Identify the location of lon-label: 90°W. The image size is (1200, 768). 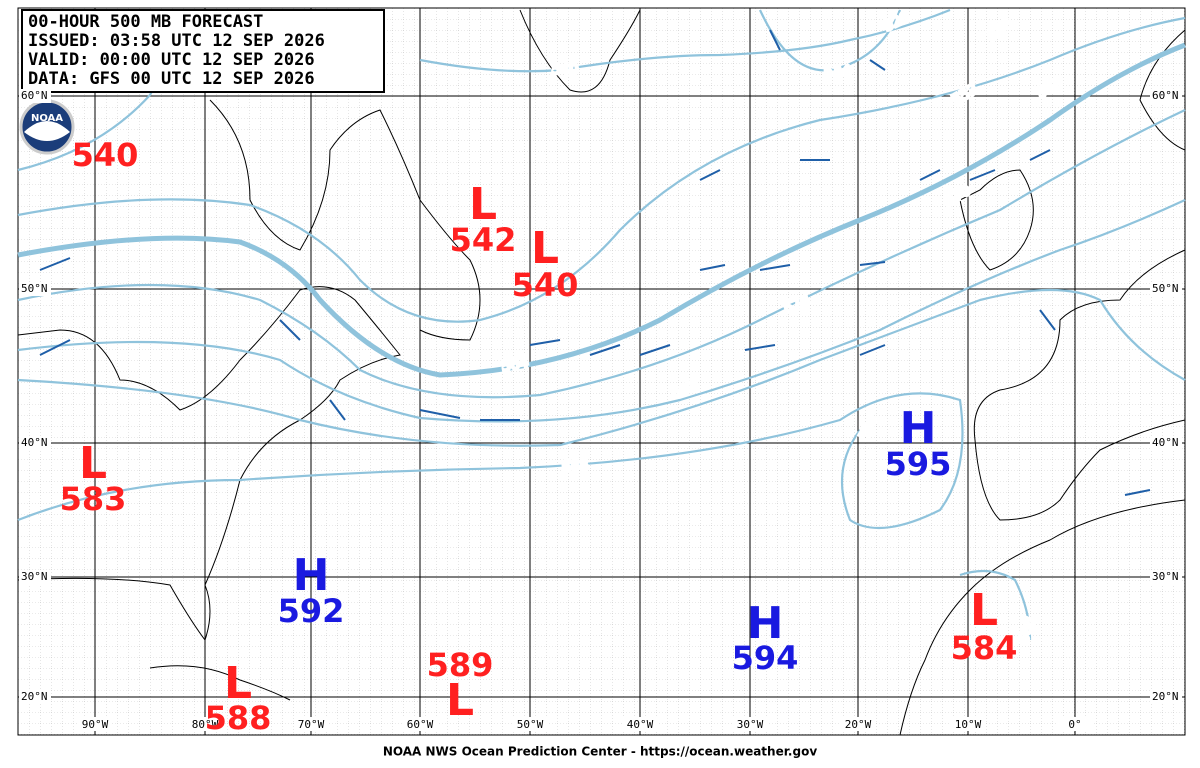
(95, 724).